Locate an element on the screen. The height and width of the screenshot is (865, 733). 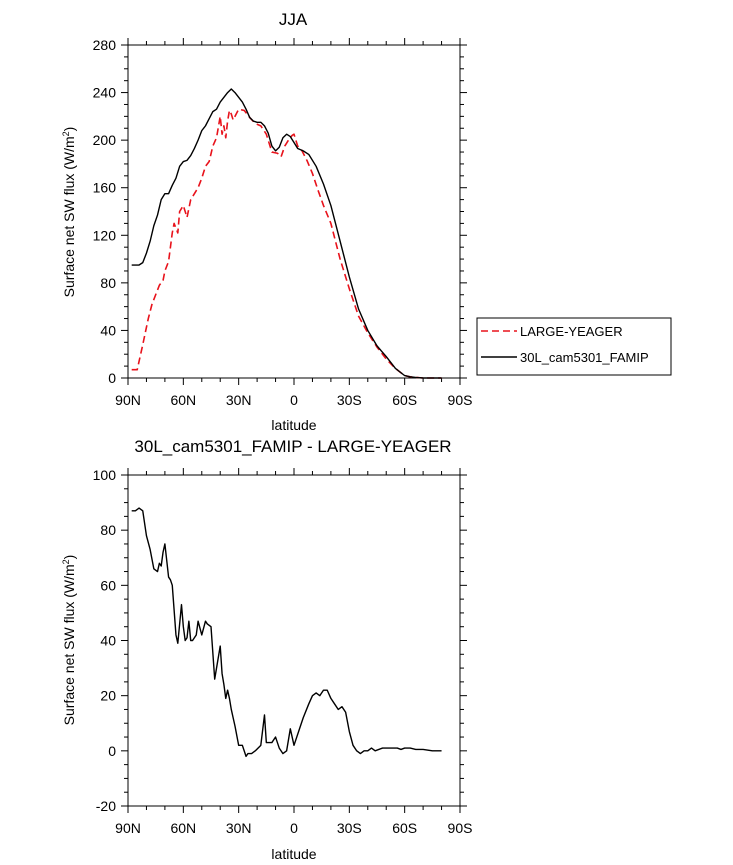
series-group-top is located at coordinates (286, 233).